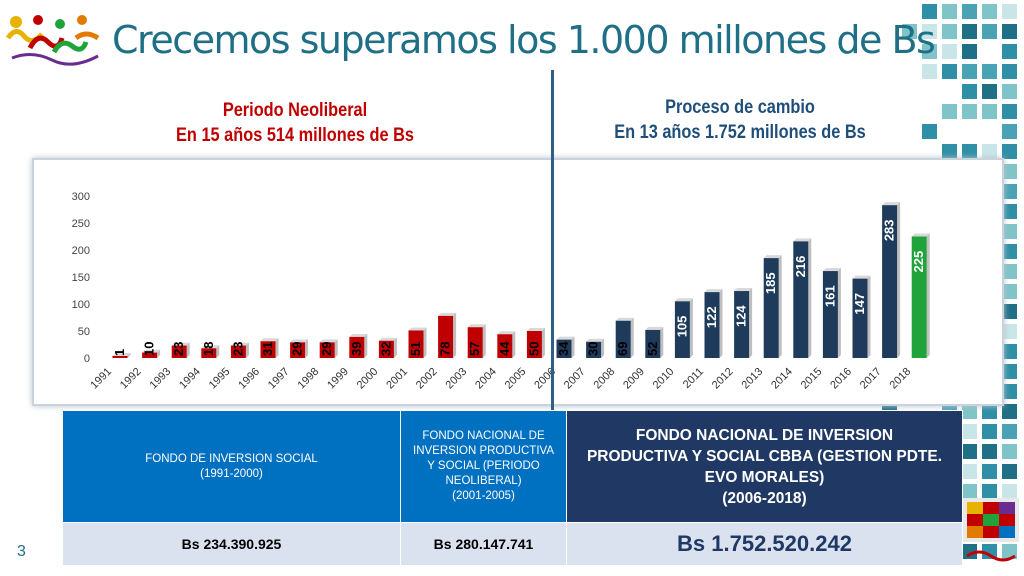  I want to click on bar-2017, so click(890, 281).